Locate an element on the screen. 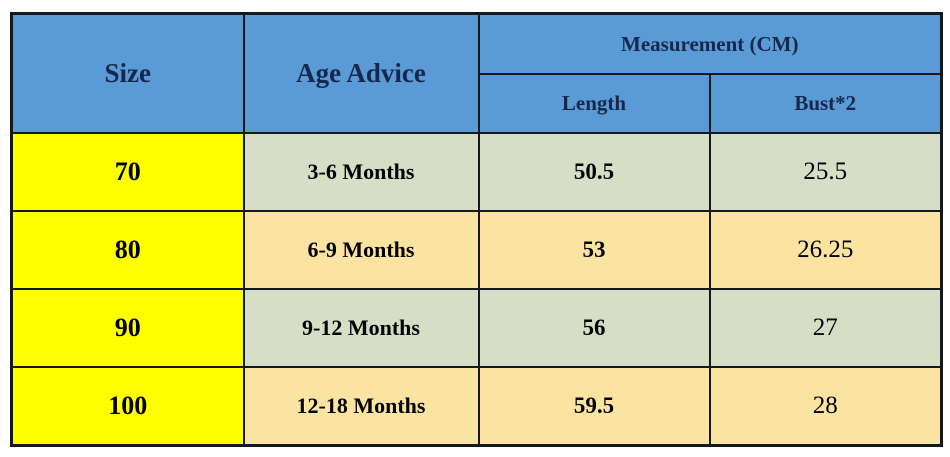 Image resolution: width=950 pixels, height=457 pixels. bust-cell: 25.5 is located at coordinates (825, 172).